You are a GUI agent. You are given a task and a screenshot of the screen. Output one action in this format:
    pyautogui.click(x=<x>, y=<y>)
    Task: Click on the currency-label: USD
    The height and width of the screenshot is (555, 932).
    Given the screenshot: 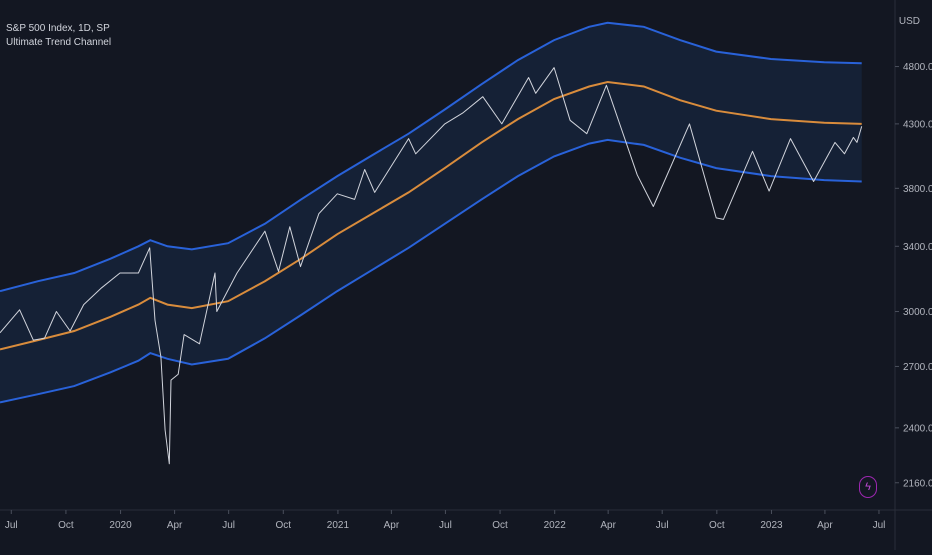 What is the action you would take?
    pyautogui.click(x=909, y=21)
    